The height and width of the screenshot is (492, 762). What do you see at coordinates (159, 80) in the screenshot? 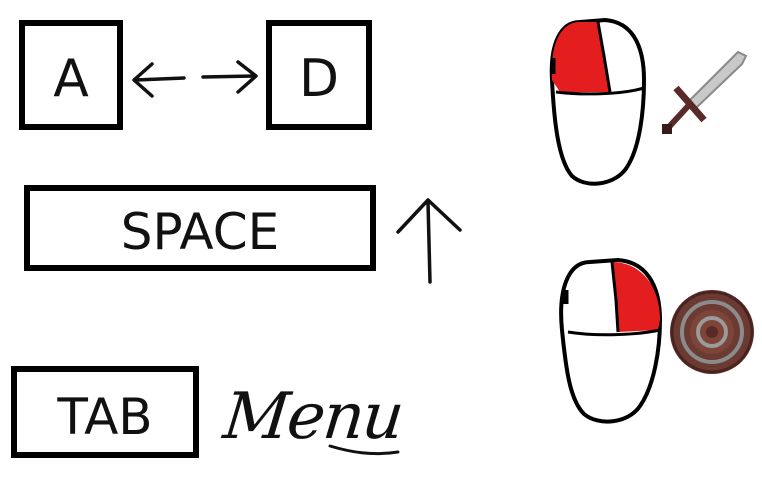
I see `arrow-left-icon` at bounding box center [159, 80].